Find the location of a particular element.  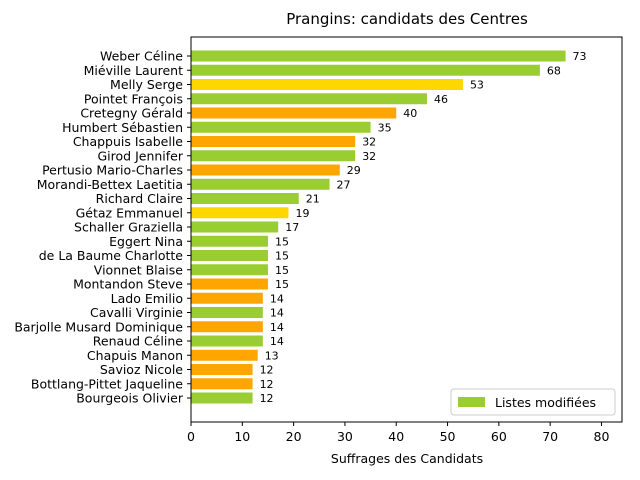

x-tick-label: 0 is located at coordinates (191, 436).